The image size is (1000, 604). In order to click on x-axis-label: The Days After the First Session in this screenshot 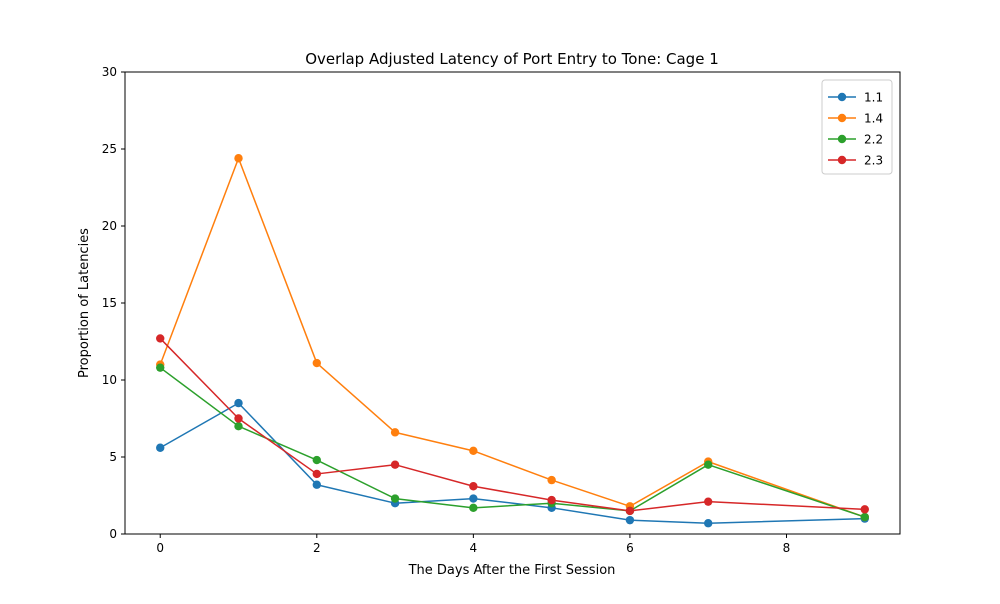, I will do `click(512, 570)`.